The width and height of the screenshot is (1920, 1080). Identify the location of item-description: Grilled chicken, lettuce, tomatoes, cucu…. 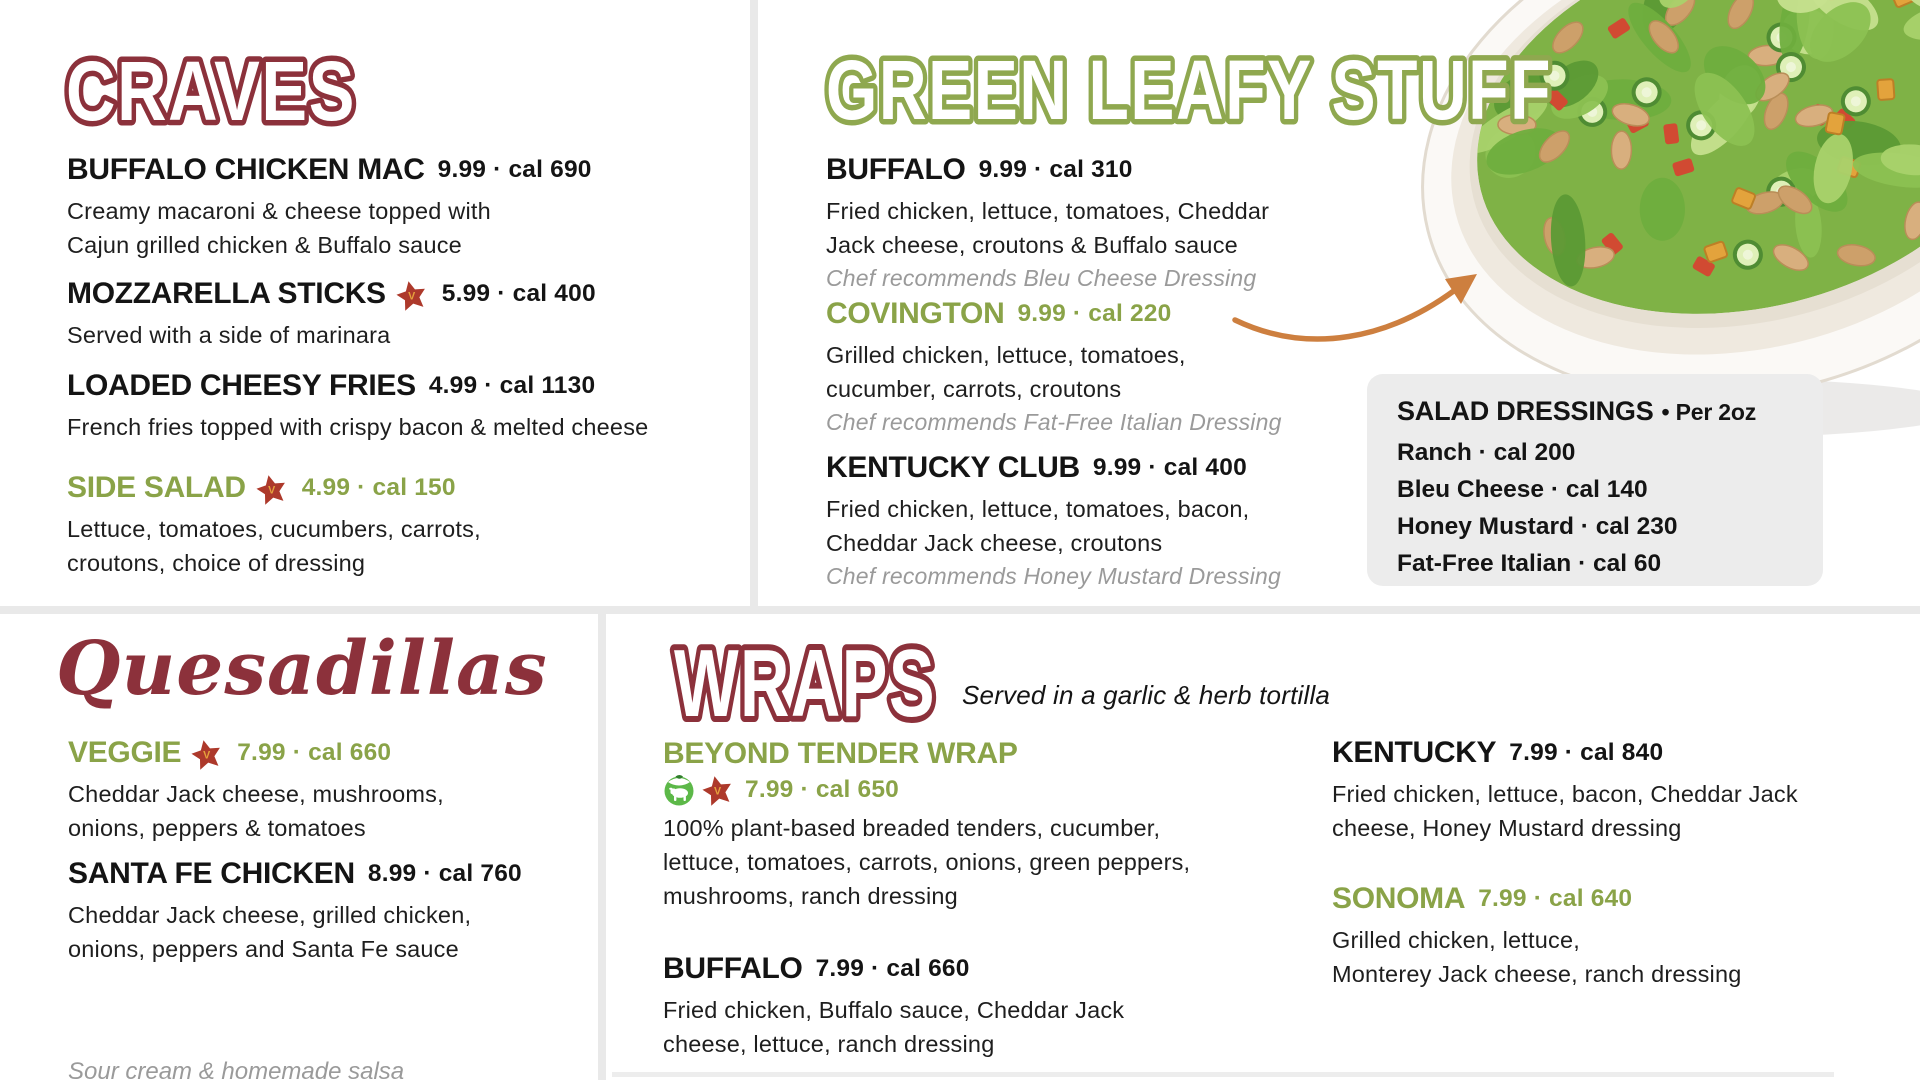
(1054, 372).